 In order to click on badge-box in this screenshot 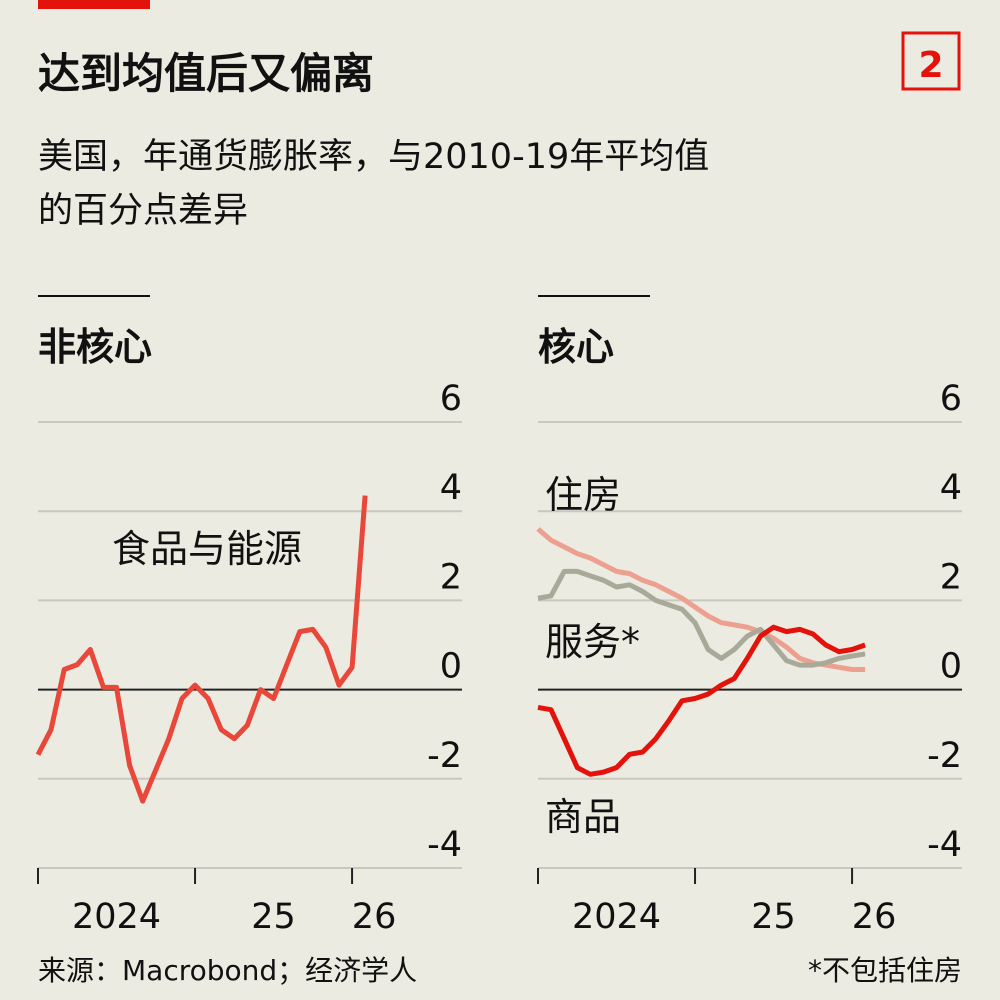, I will do `click(931, 61)`.